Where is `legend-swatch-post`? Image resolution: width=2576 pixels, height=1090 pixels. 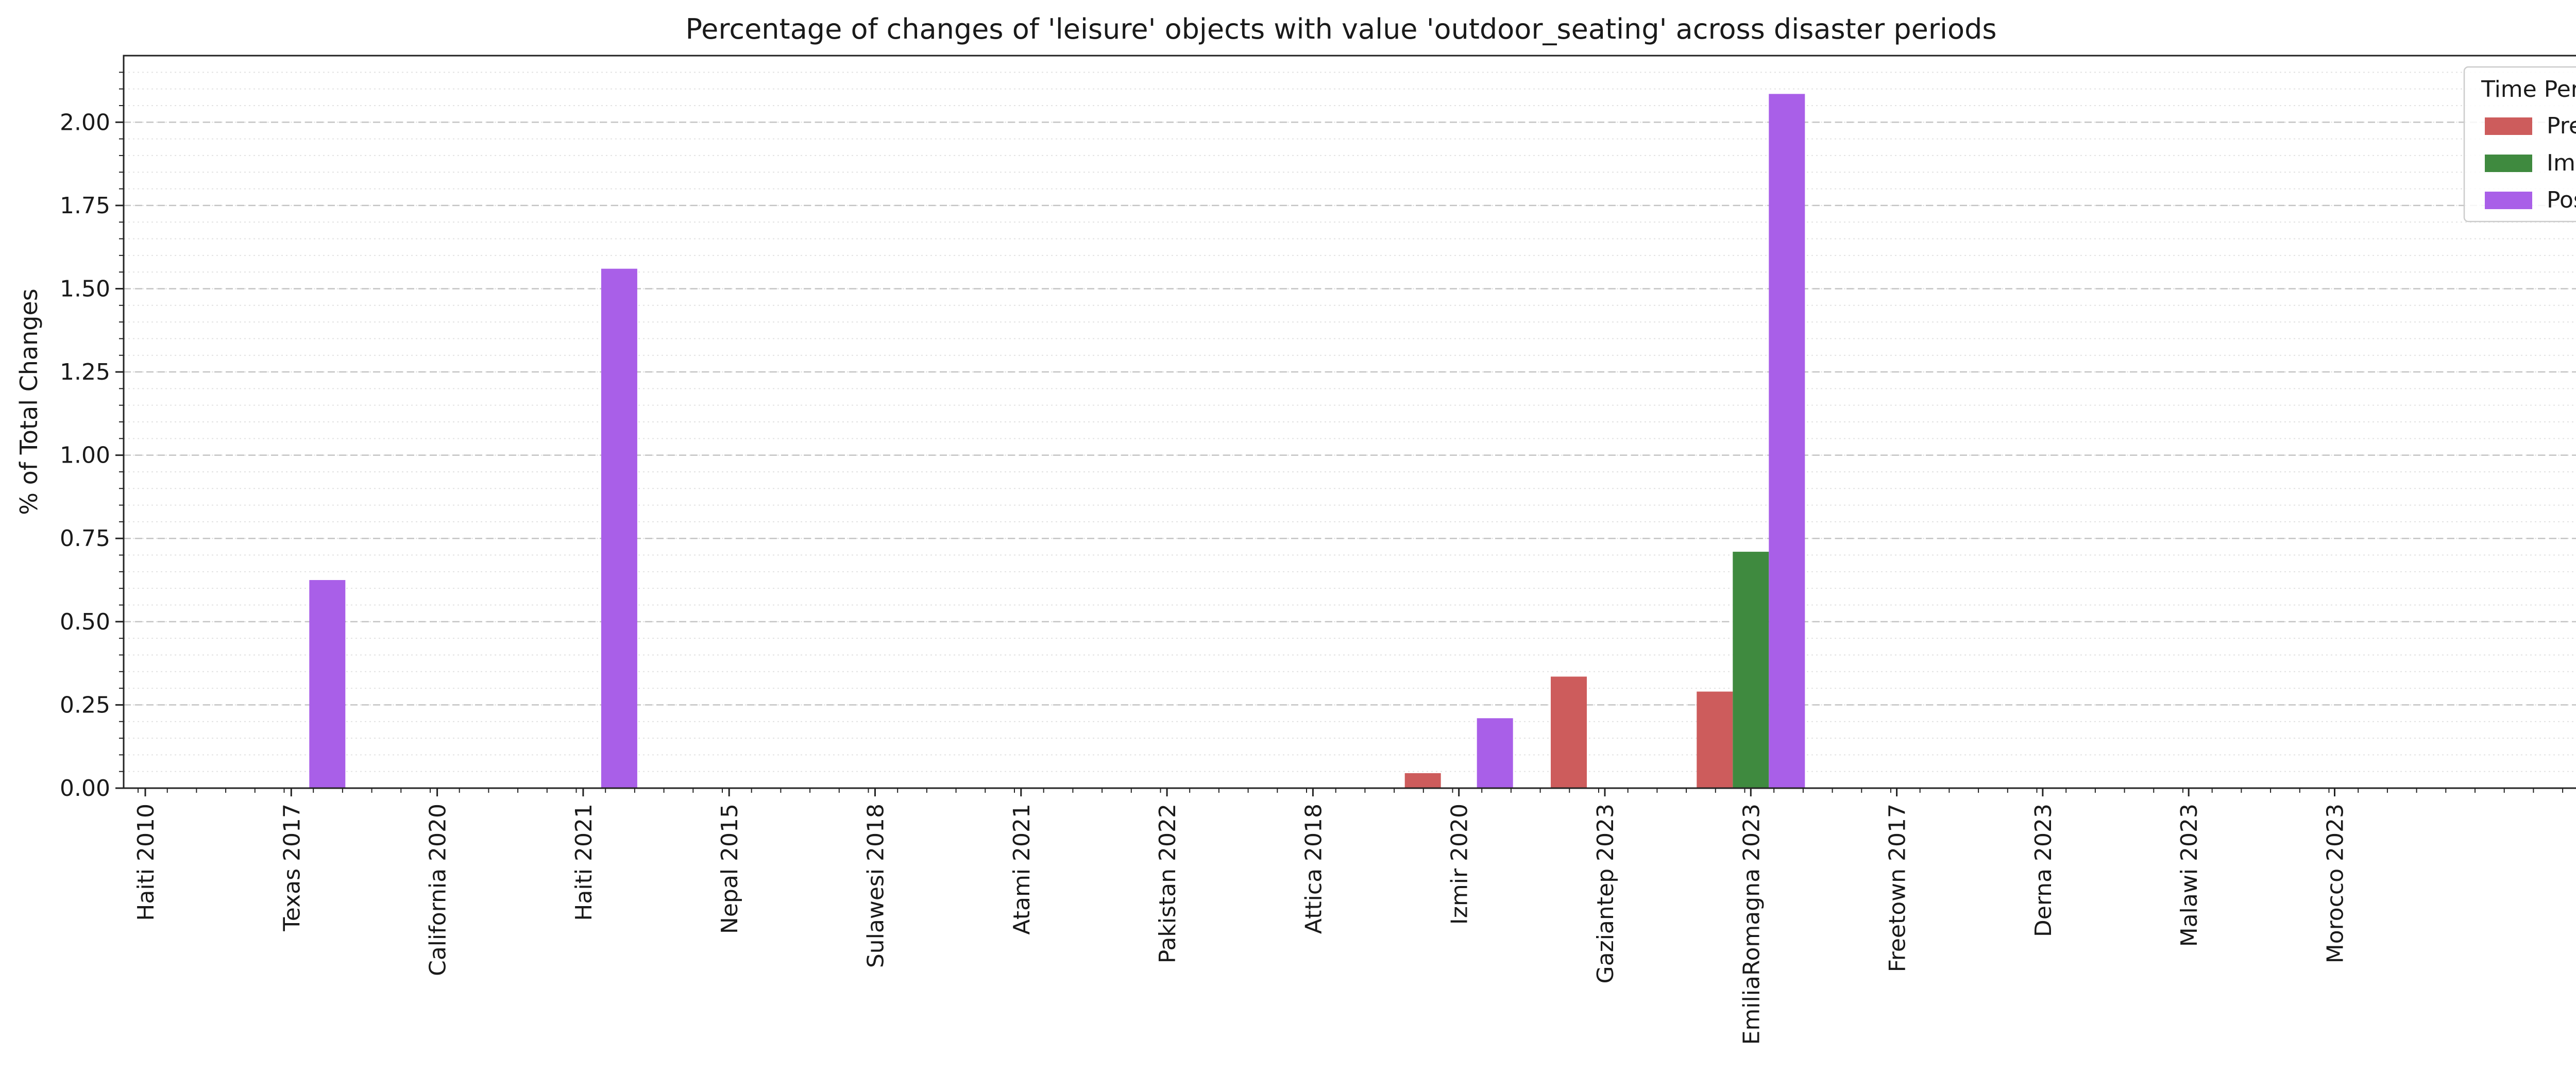
legend-swatch-post is located at coordinates (2508, 200).